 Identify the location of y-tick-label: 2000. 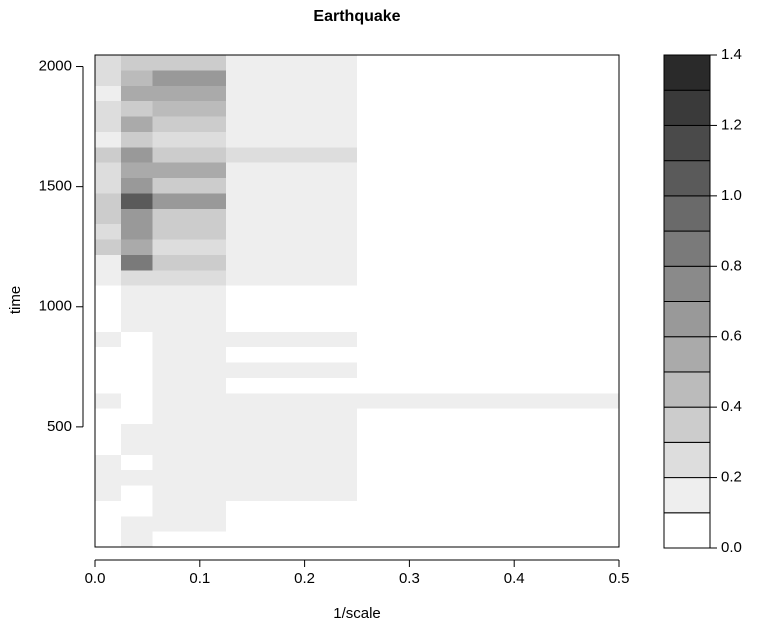
(55, 66).